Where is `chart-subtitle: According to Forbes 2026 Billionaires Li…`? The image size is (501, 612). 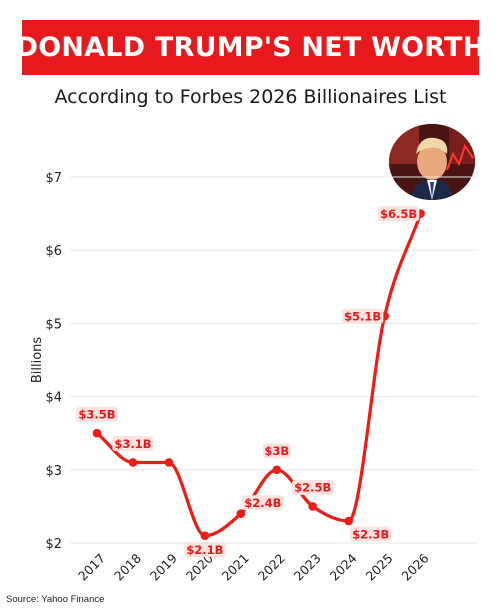 chart-subtitle: According to Forbes 2026 Billionaires Li… is located at coordinates (250, 97).